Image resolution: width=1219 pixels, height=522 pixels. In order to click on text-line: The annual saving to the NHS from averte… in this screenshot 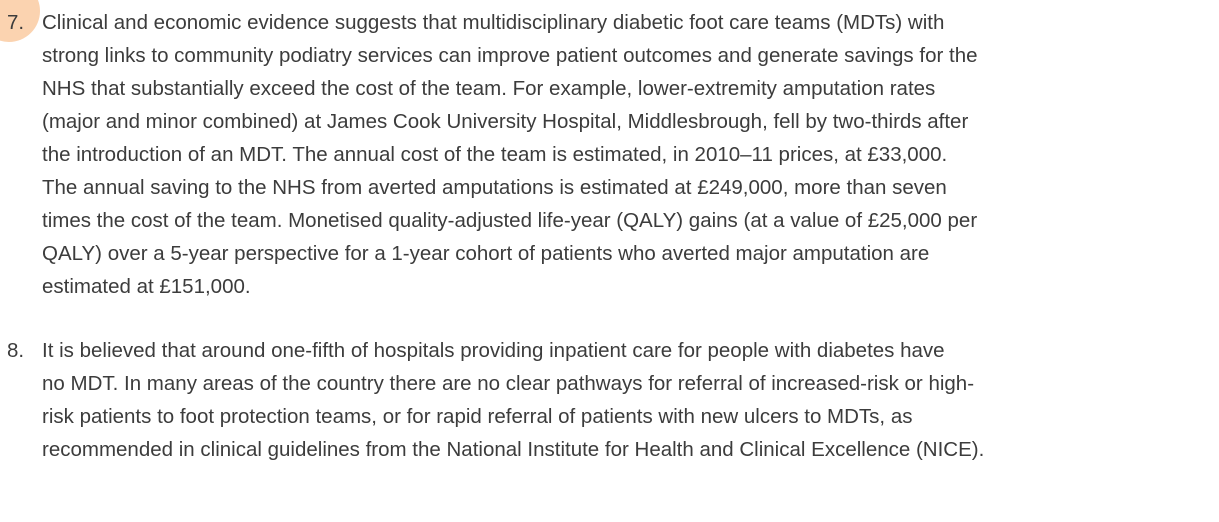, I will do `click(494, 187)`.